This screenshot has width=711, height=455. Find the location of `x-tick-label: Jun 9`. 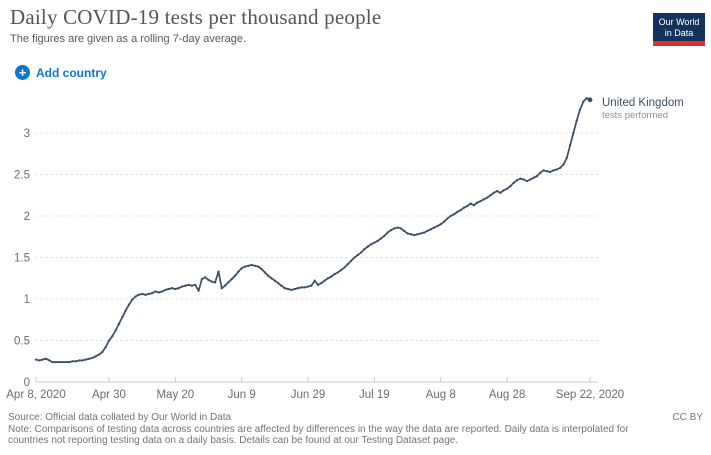

x-tick-label: Jun 9 is located at coordinates (242, 395).